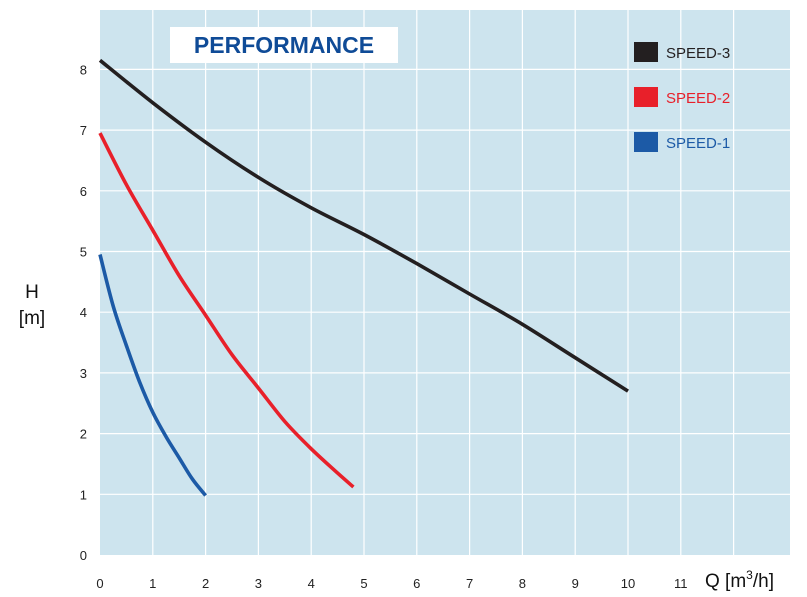  What do you see at coordinates (698, 53) in the screenshot?
I see `legend-label-speed-3: SPEED-3` at bounding box center [698, 53].